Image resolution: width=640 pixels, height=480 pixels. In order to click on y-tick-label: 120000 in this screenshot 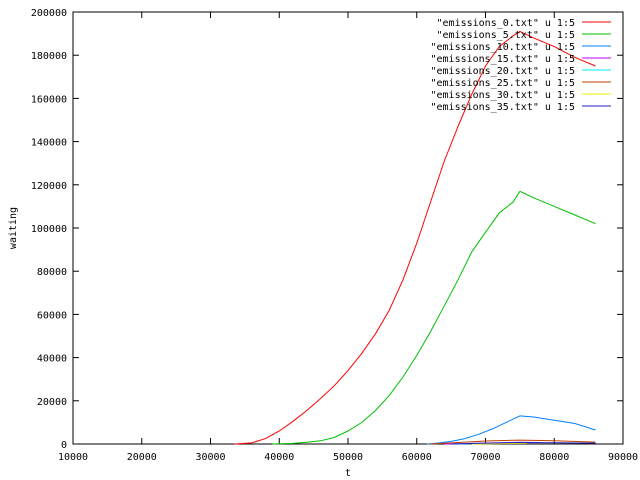, I will do `click(49, 186)`.